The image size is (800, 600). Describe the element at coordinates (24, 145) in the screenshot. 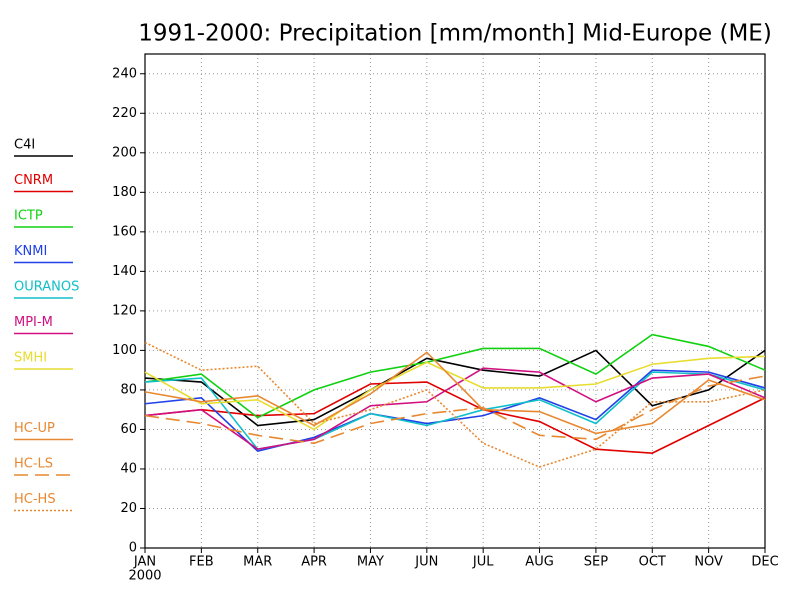

I see `legend-label: C4I` at that location.